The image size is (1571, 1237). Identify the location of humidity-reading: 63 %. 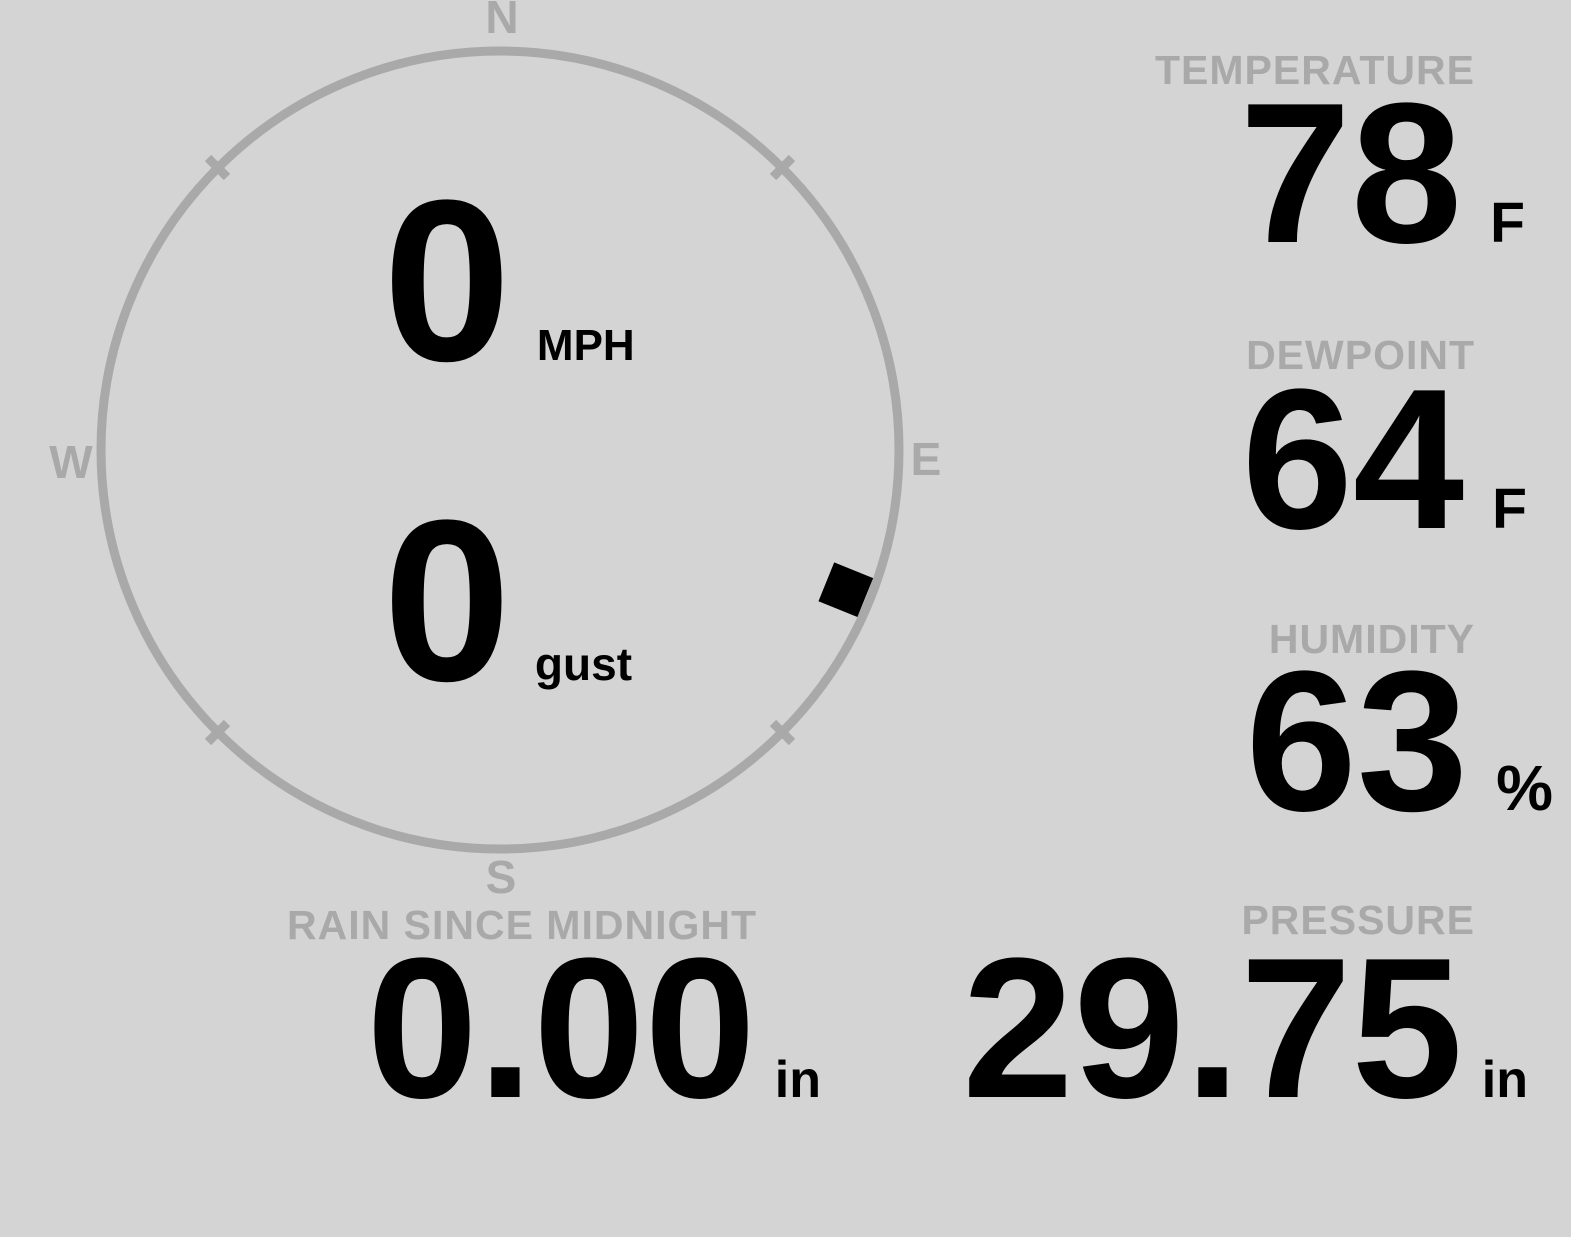
(1399, 742).